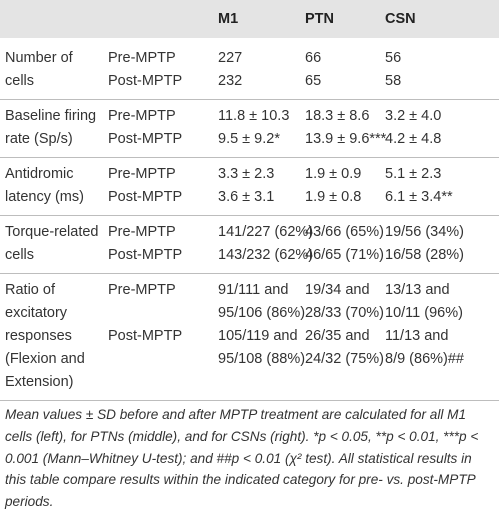  What do you see at coordinates (39, 139) in the screenshot?
I see `row-label: rate (Sp/s)` at bounding box center [39, 139].